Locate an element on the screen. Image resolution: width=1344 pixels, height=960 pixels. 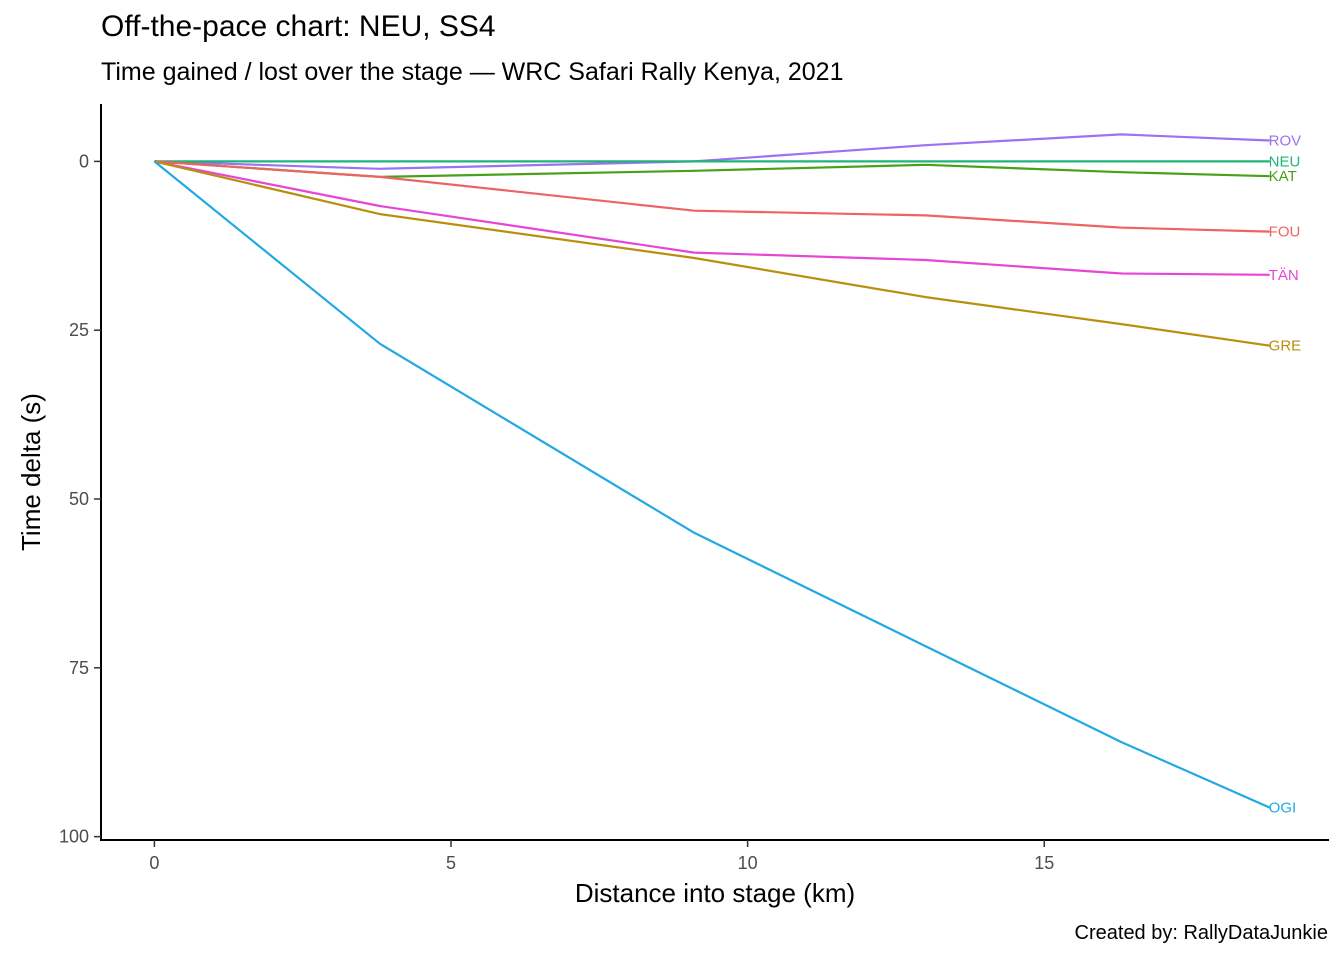
y-tick-label: 50 is located at coordinates (79, 499).